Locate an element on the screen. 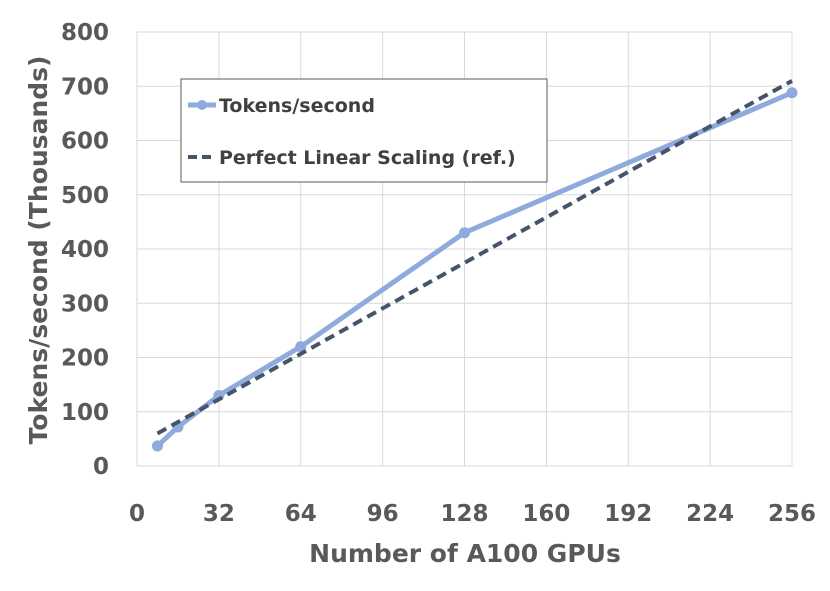  x-axis-title: Number of A100 GPUs is located at coordinates (465, 553).